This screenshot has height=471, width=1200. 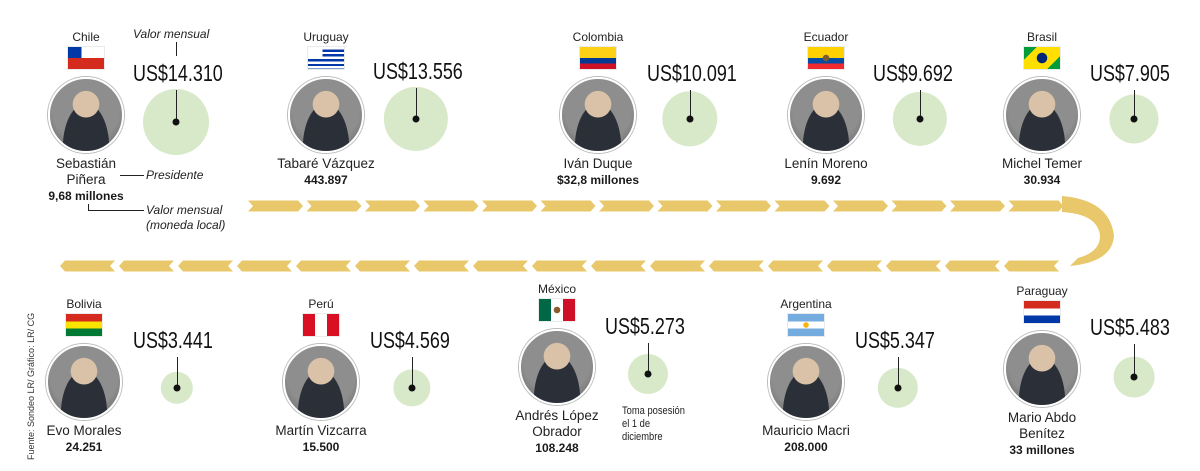 I want to click on legend-leader-line, so click(x=176, y=49).